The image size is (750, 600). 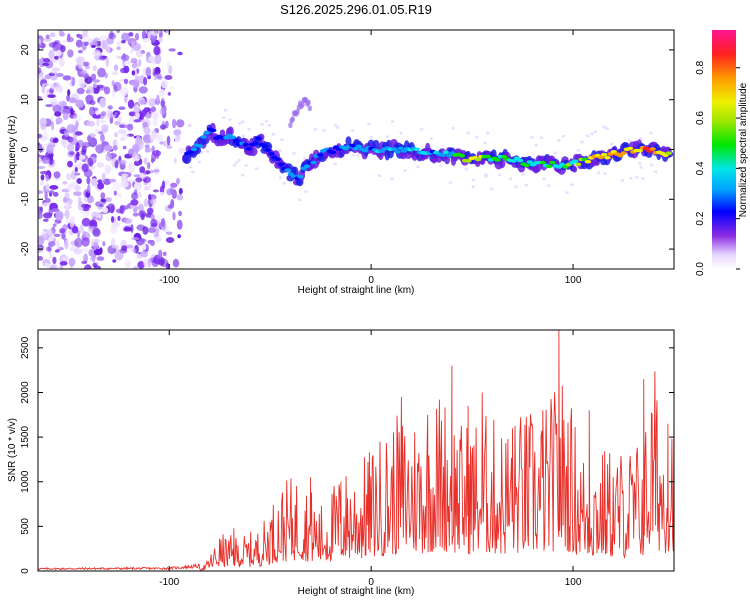 I want to click on colorbar-gradient, so click(x=724, y=149).